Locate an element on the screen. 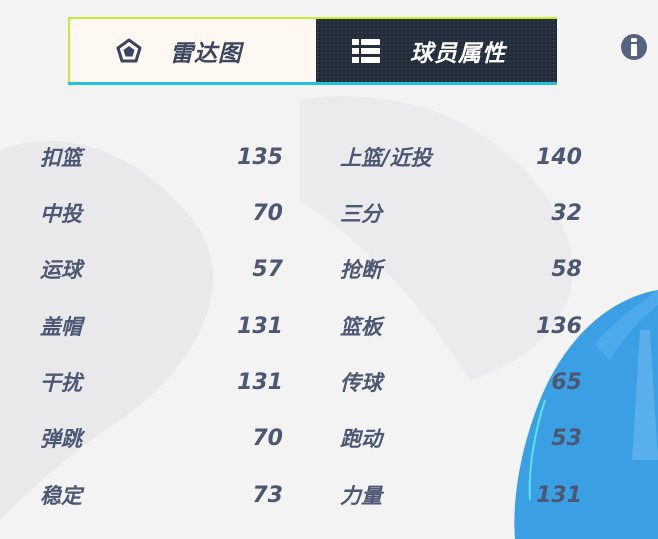  attribute-row: 运球 57 is located at coordinates (161, 269).